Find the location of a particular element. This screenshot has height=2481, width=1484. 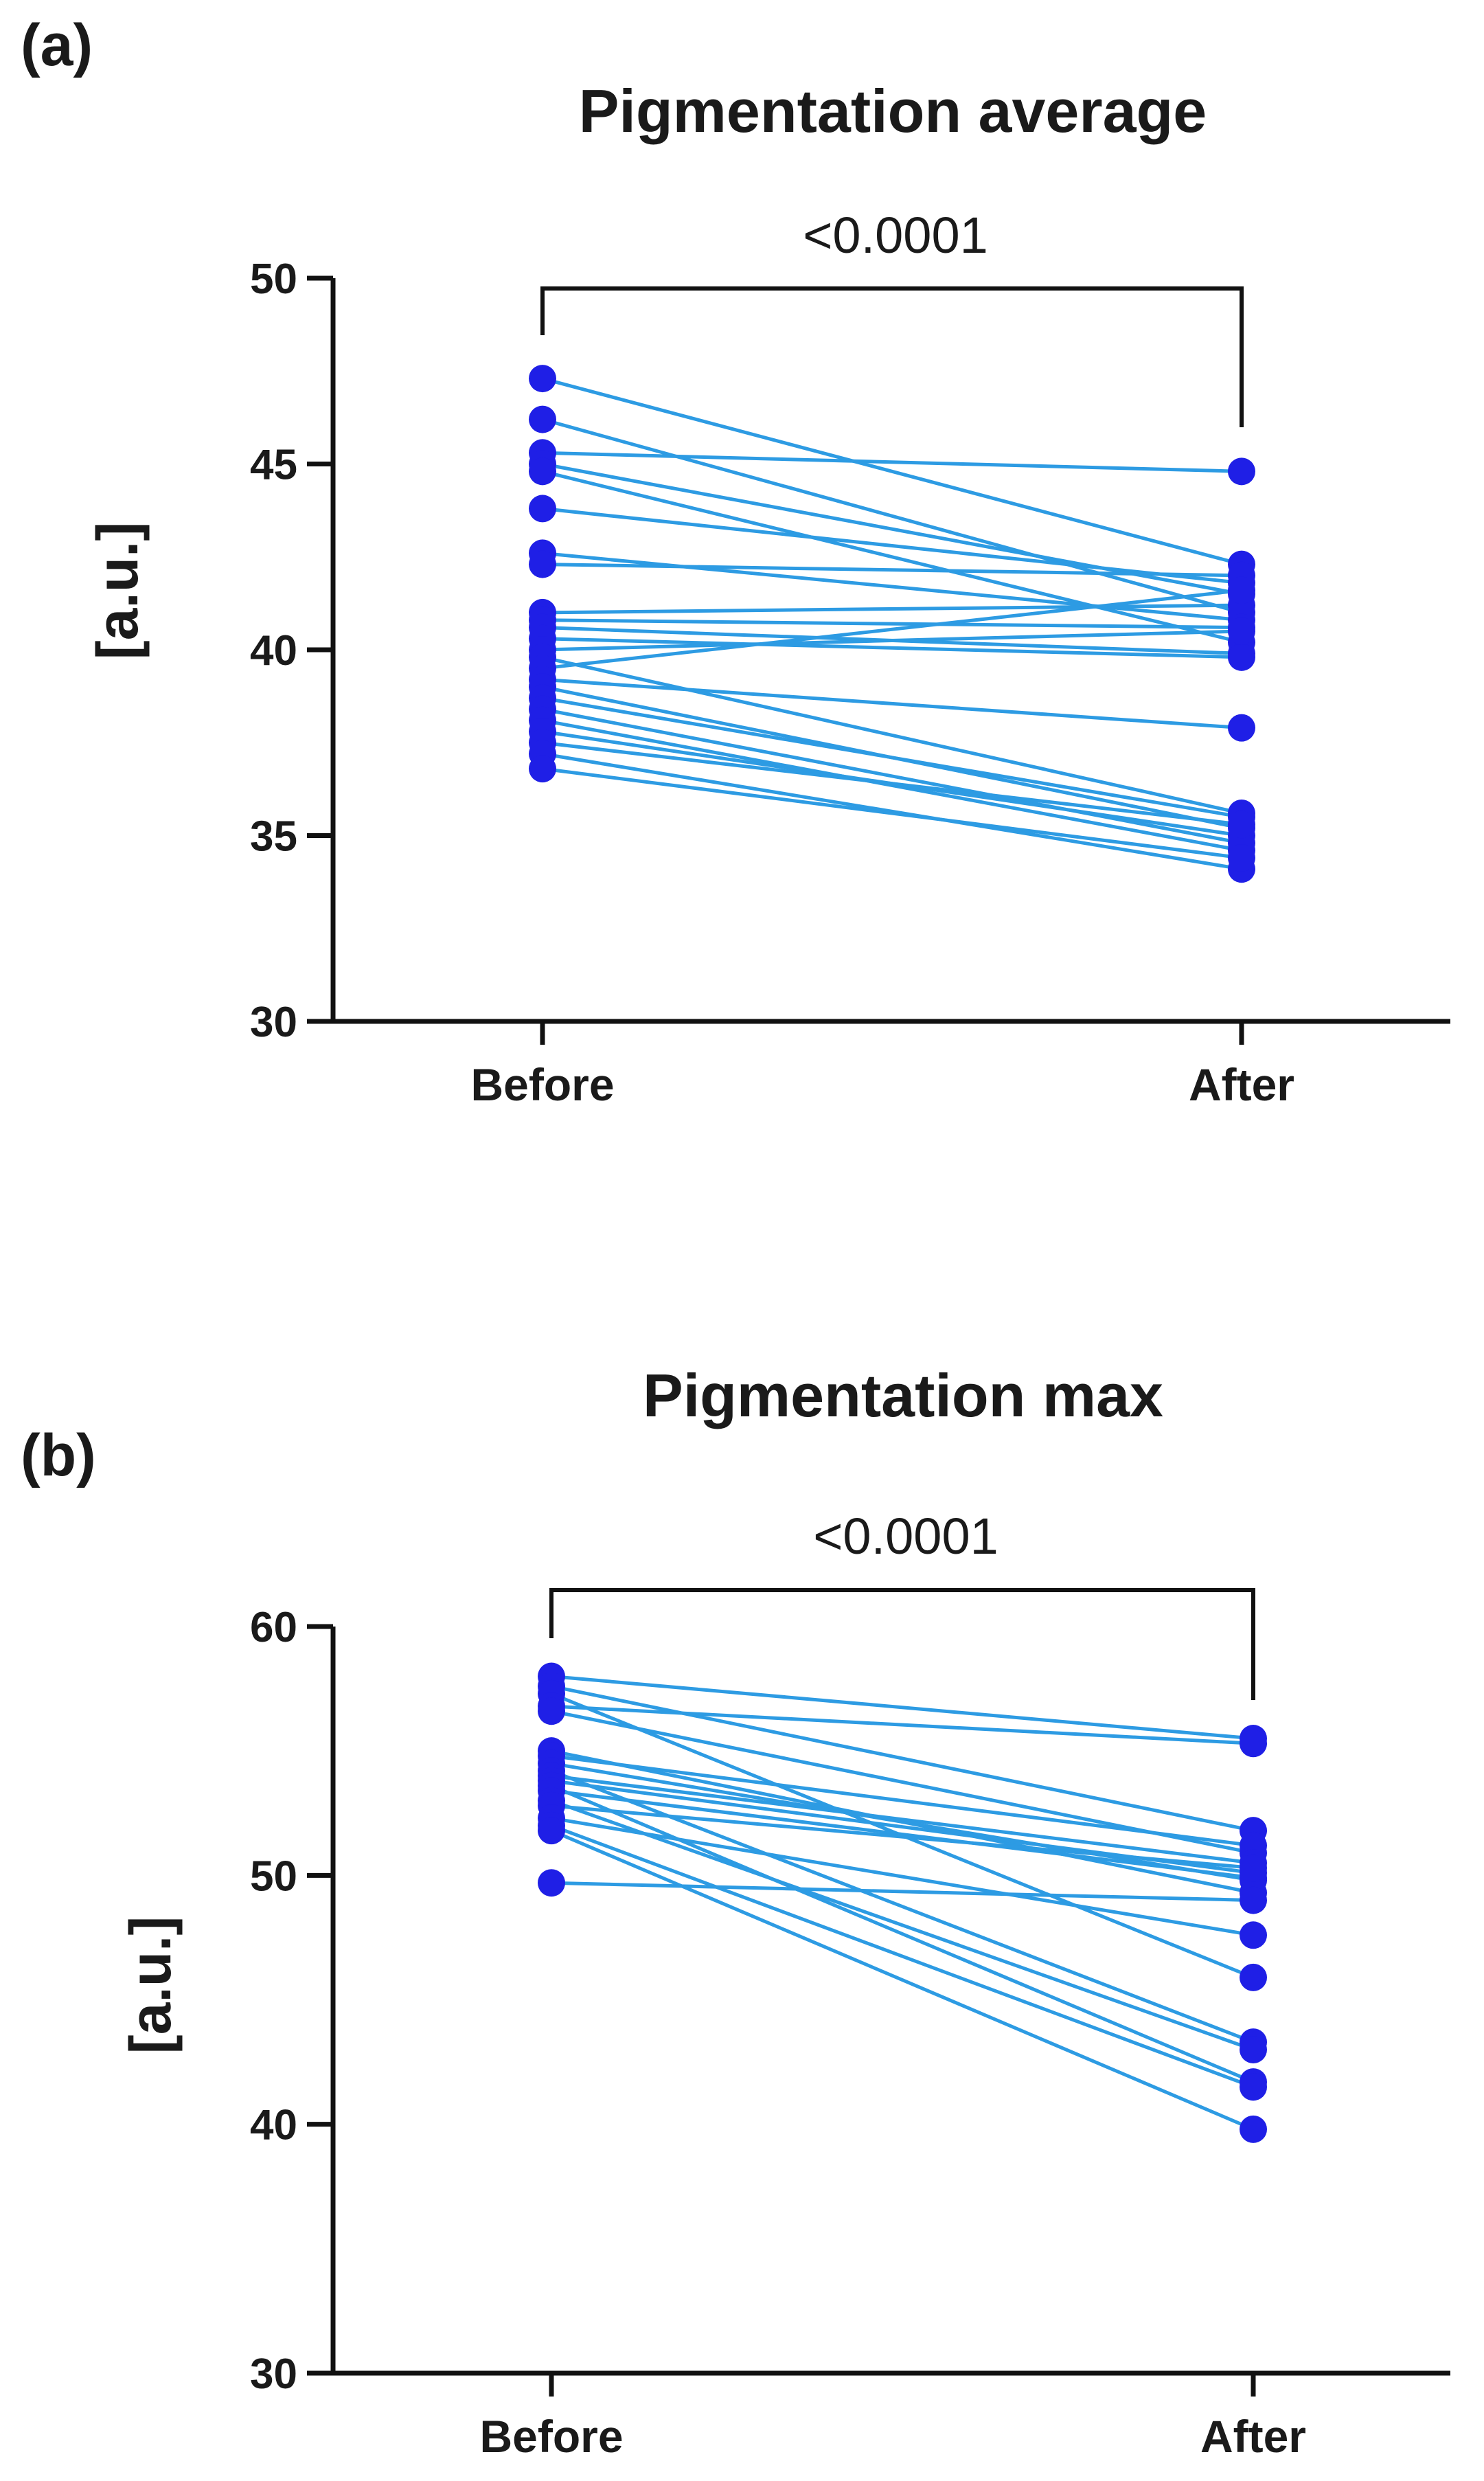

y-tick-label: 60 is located at coordinates (274, 1627).